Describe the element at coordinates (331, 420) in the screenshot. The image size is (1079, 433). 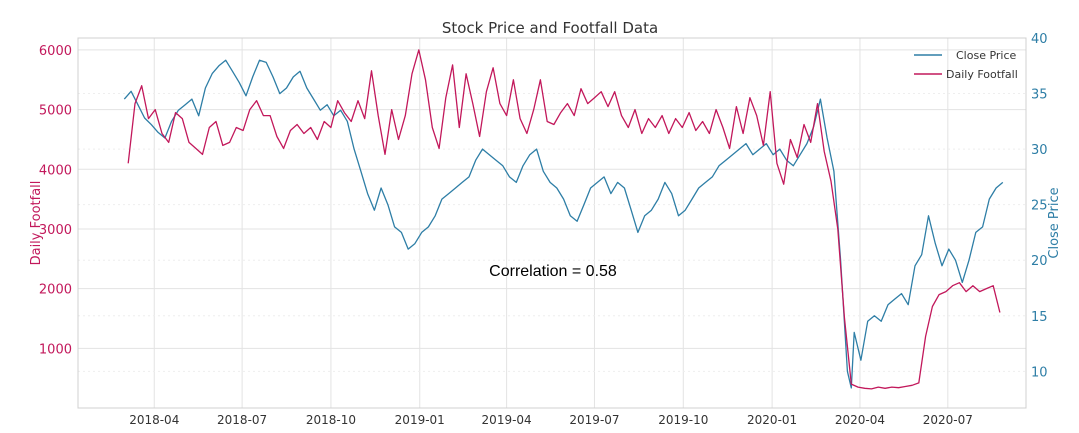
I see `x-tick-label: 2018-10` at that location.